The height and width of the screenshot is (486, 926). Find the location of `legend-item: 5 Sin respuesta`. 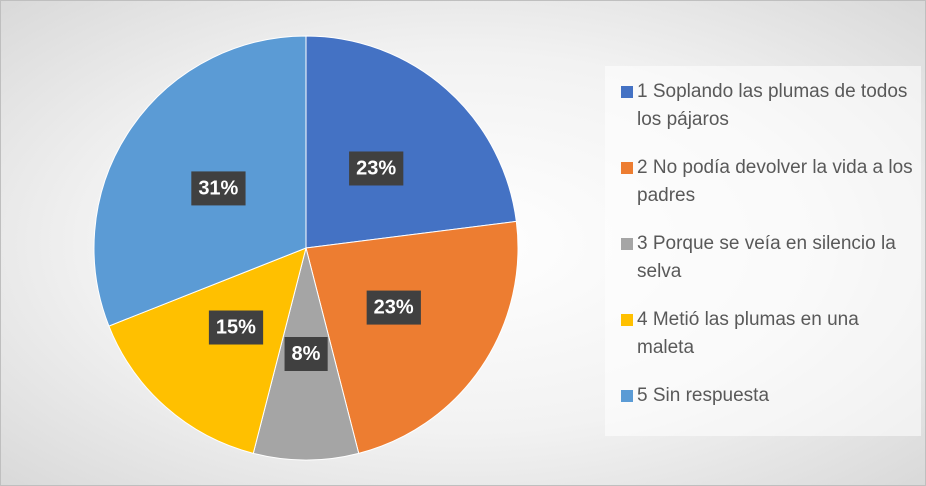

legend-item: 5 Sin respuesta is located at coordinates (767, 396).